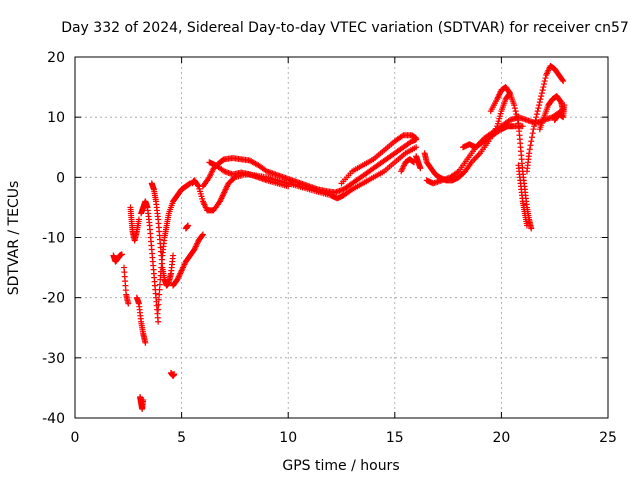  I want to click on x-tick-label: 5, so click(181, 438).